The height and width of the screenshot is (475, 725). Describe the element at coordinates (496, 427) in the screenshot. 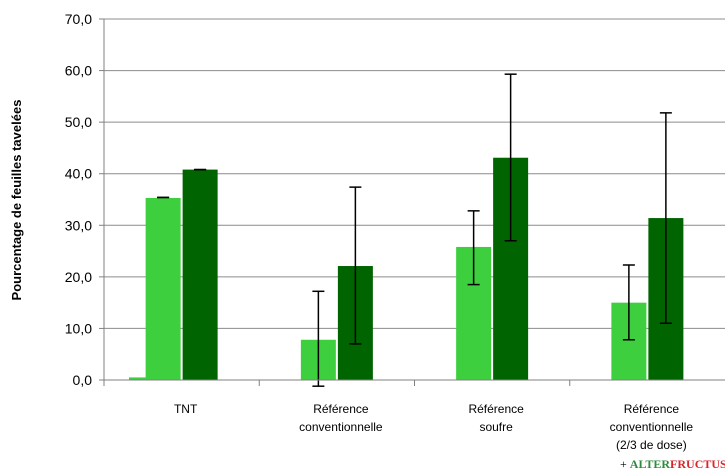

I see `category-label: soufre` at that location.